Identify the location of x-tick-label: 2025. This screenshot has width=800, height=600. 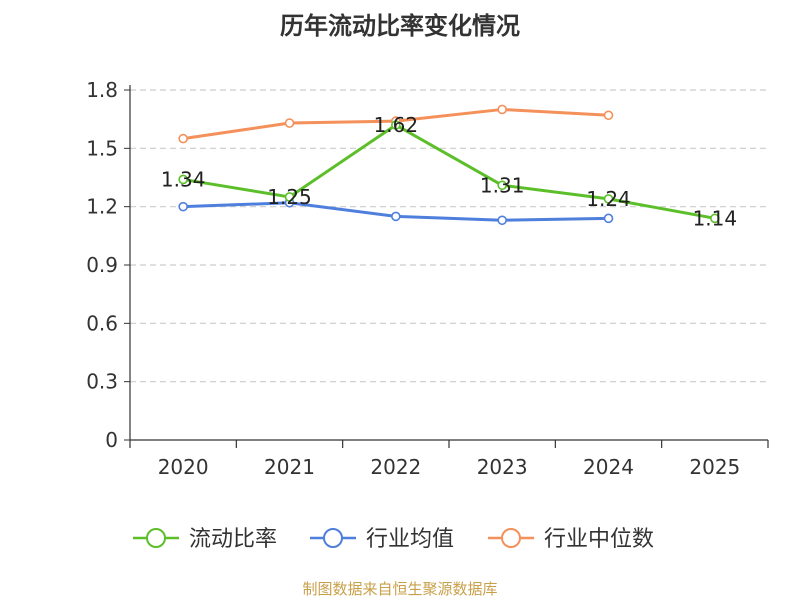
(714, 467).